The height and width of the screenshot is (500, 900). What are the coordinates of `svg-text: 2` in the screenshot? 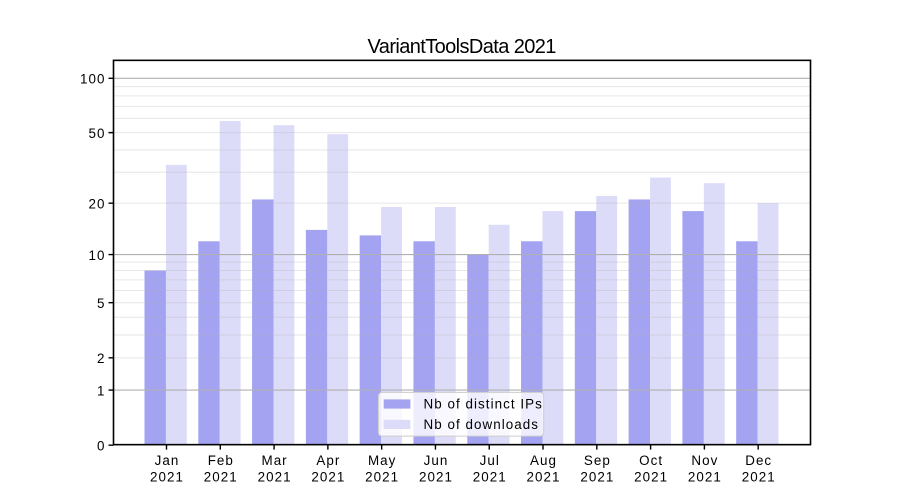 It's located at (101, 358).